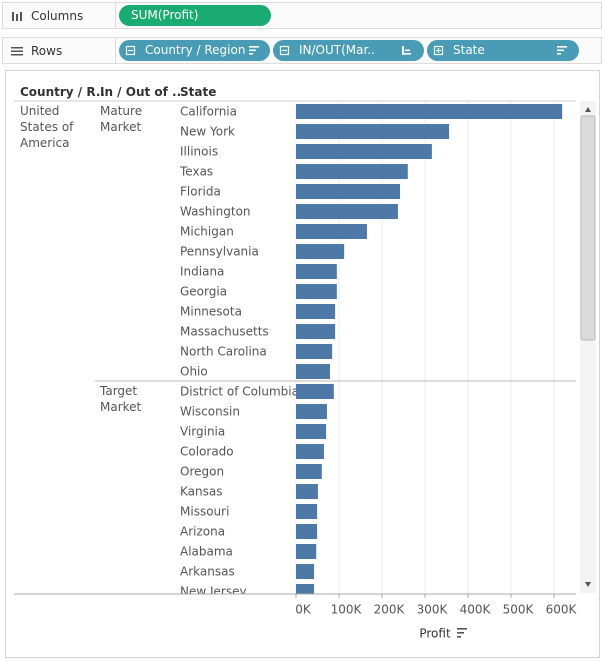 This screenshot has height=661, width=605. I want to click on state-label: New Jersey, so click(213, 592).